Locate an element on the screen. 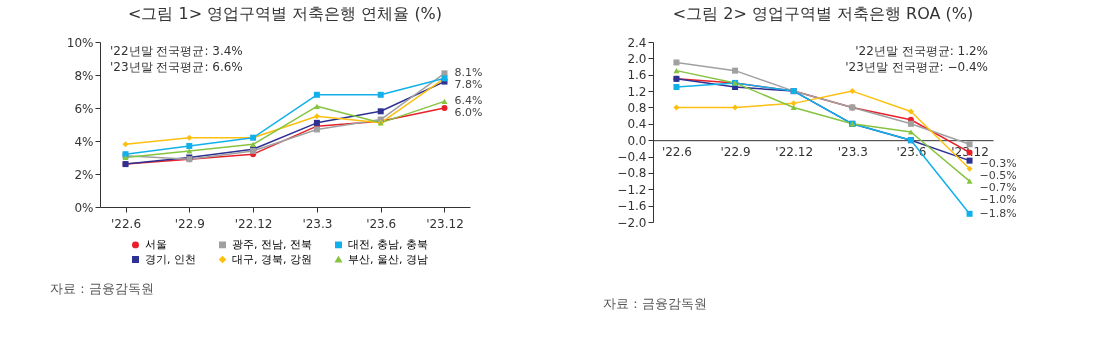 This screenshot has width=1093, height=337. y-tick-label: −1.6 is located at coordinates (632, 206).